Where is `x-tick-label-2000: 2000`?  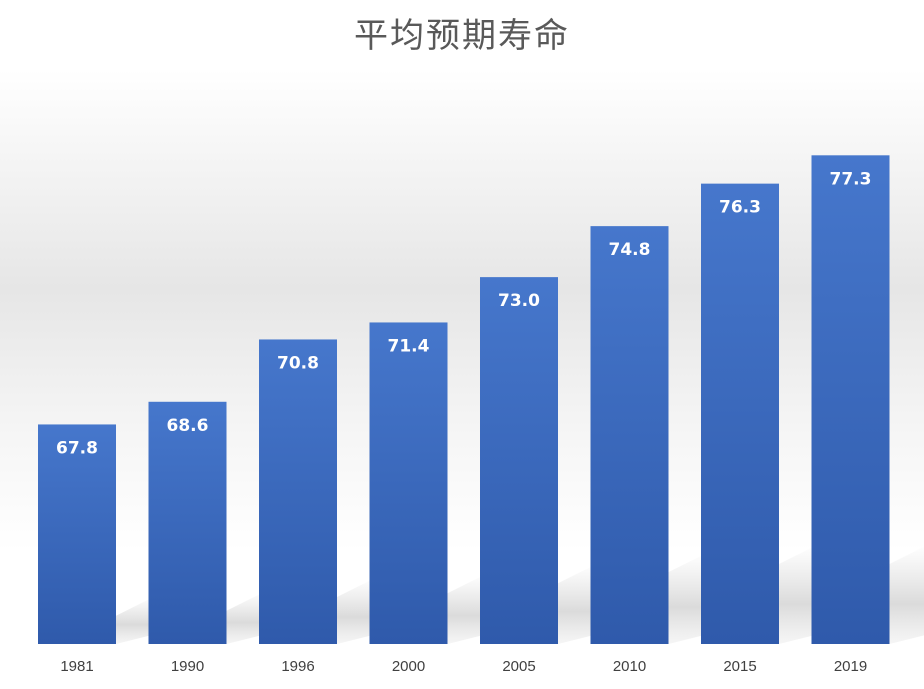
x-tick-label-2000: 2000 is located at coordinates (408, 666).